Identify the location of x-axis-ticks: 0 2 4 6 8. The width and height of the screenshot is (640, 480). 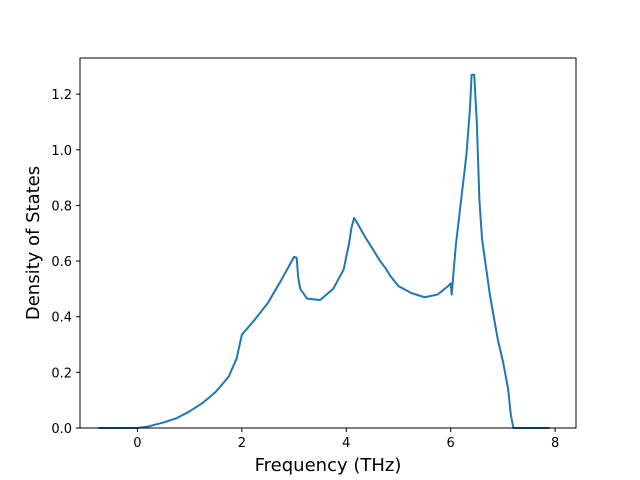
(346, 439).